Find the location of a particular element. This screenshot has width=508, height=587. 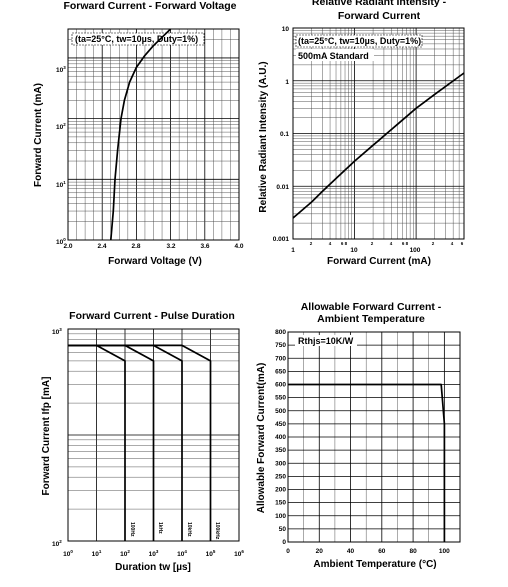

chart3-x-ticks: 10⁰ 10¹ 10² 10³ 10⁴ 10⁵ 10⁶ is located at coordinates (153, 553).